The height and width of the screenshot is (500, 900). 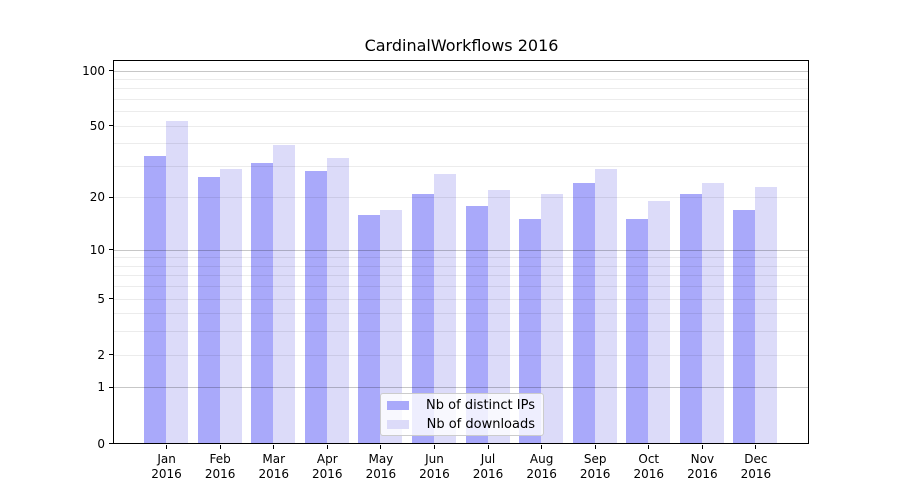 I want to click on bar-distinct-ips-dec, so click(x=744, y=326).